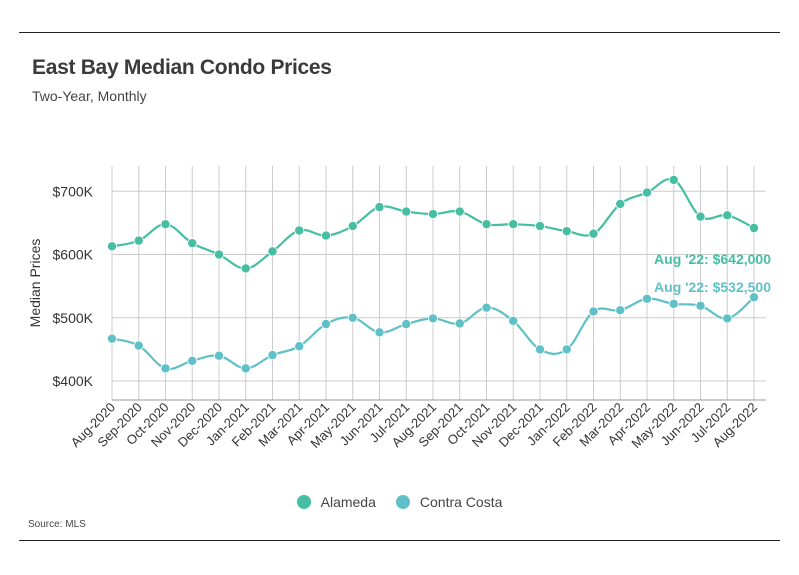 The width and height of the screenshot is (799, 575). I want to click on y-axis-title: Median Prices, so click(35, 283).